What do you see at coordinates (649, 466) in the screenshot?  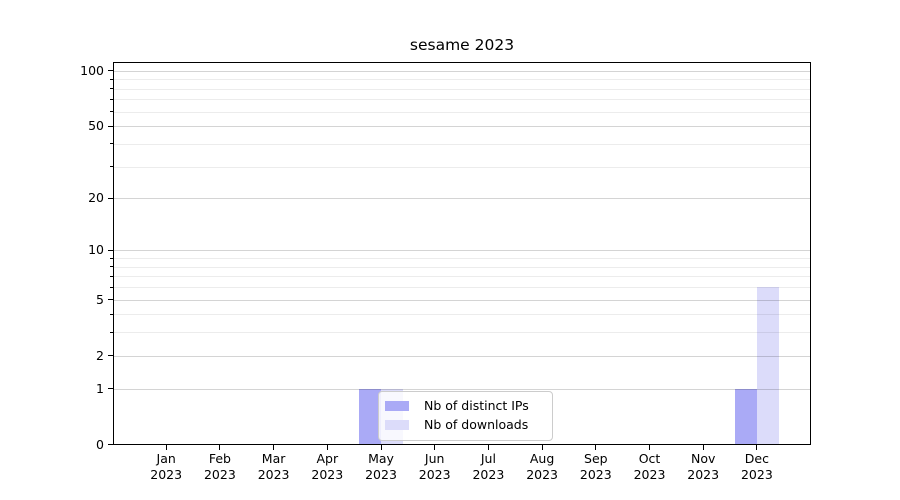 I see `x-axis-tick-label: Oct 2023` at bounding box center [649, 466].